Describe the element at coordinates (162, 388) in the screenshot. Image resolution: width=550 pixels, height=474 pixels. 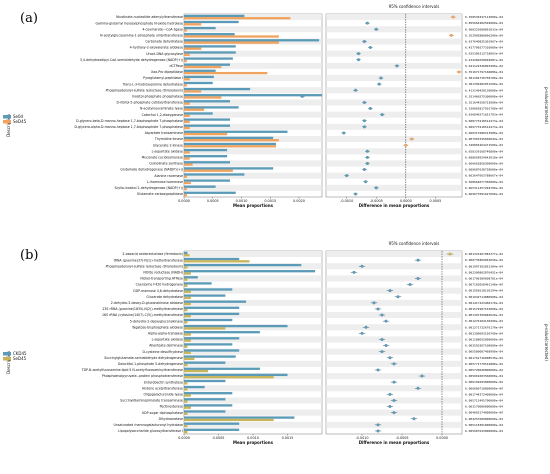
I see `category-label: Histone acetyltransferase` at that location.